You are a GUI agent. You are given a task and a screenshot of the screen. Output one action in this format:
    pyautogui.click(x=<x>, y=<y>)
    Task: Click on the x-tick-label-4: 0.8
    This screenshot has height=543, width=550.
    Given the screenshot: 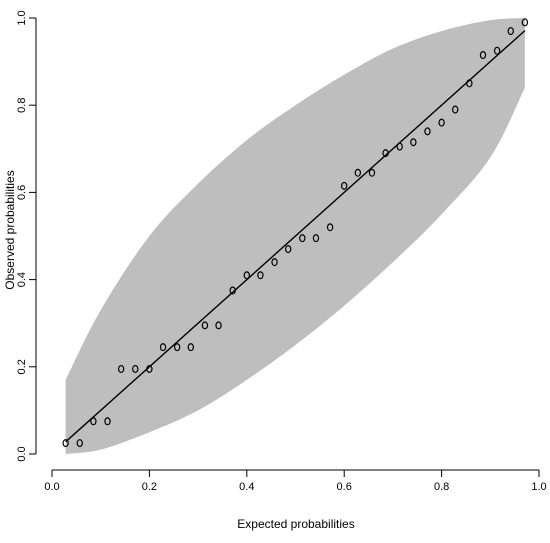 What is the action you would take?
    pyautogui.click(x=441, y=487)
    